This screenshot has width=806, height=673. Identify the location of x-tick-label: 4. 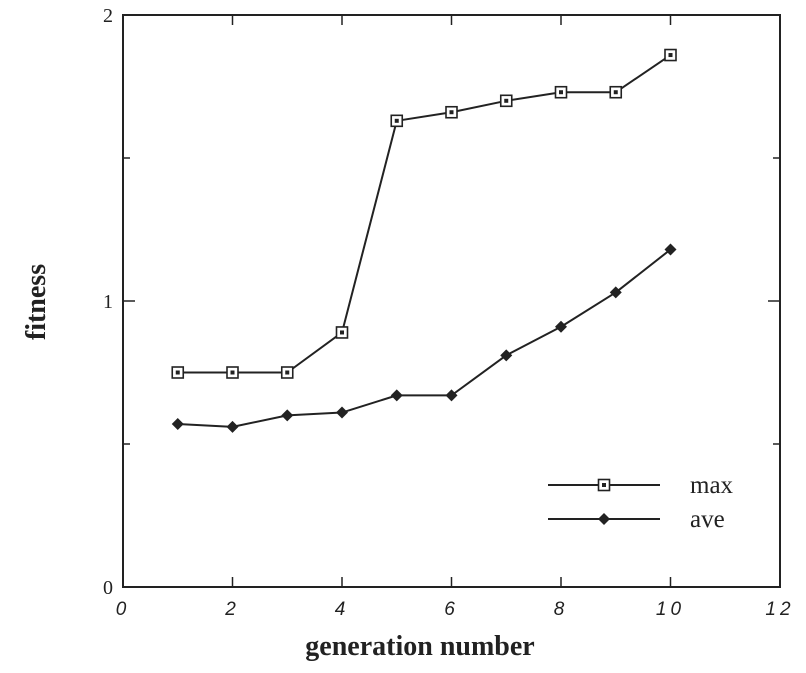
(342, 609).